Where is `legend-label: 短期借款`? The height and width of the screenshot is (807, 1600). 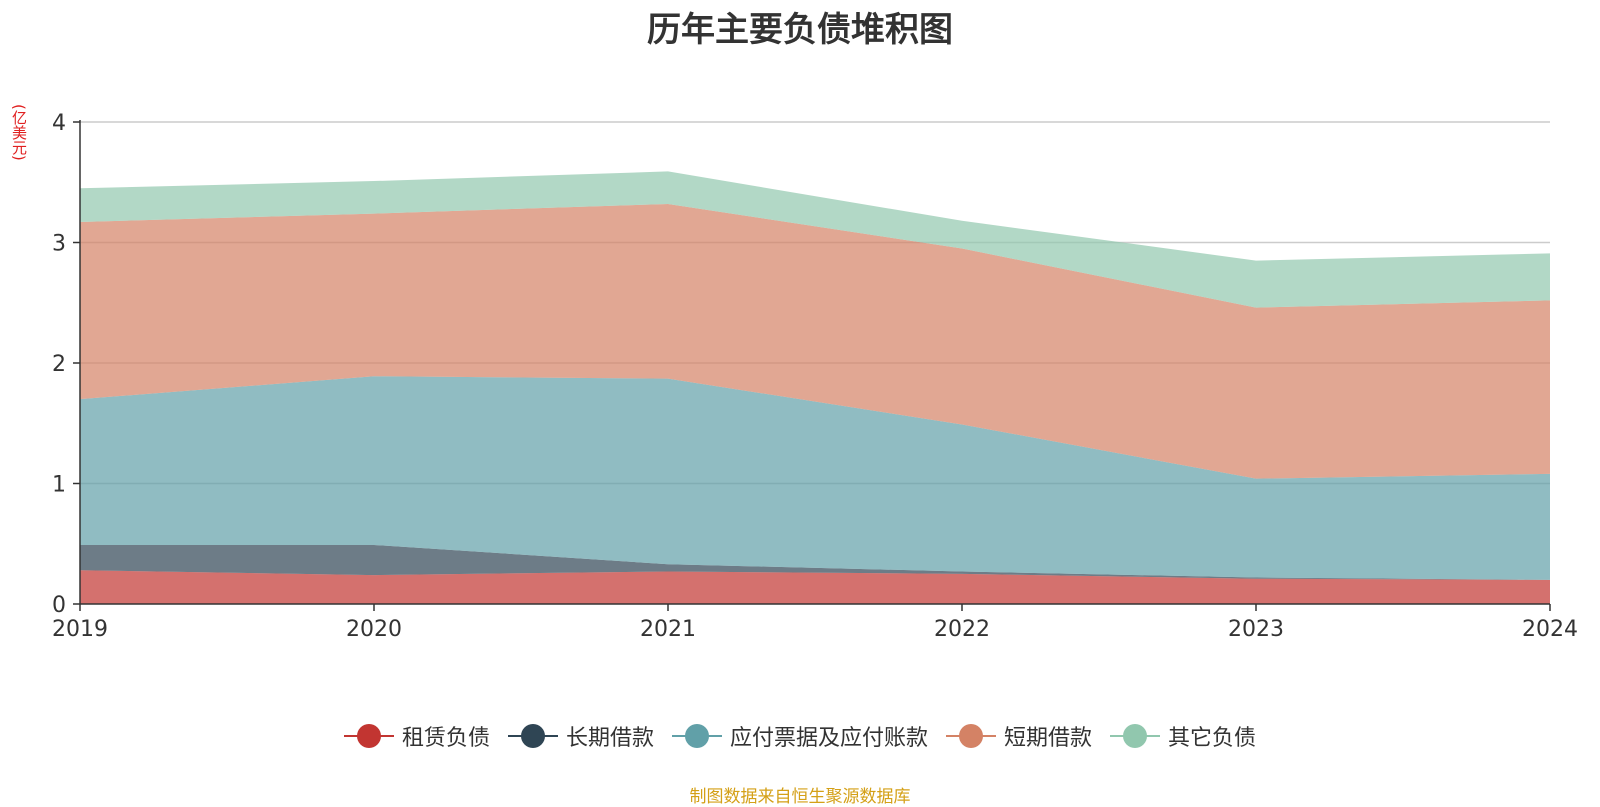 legend-label: 短期借款 is located at coordinates (1048, 738).